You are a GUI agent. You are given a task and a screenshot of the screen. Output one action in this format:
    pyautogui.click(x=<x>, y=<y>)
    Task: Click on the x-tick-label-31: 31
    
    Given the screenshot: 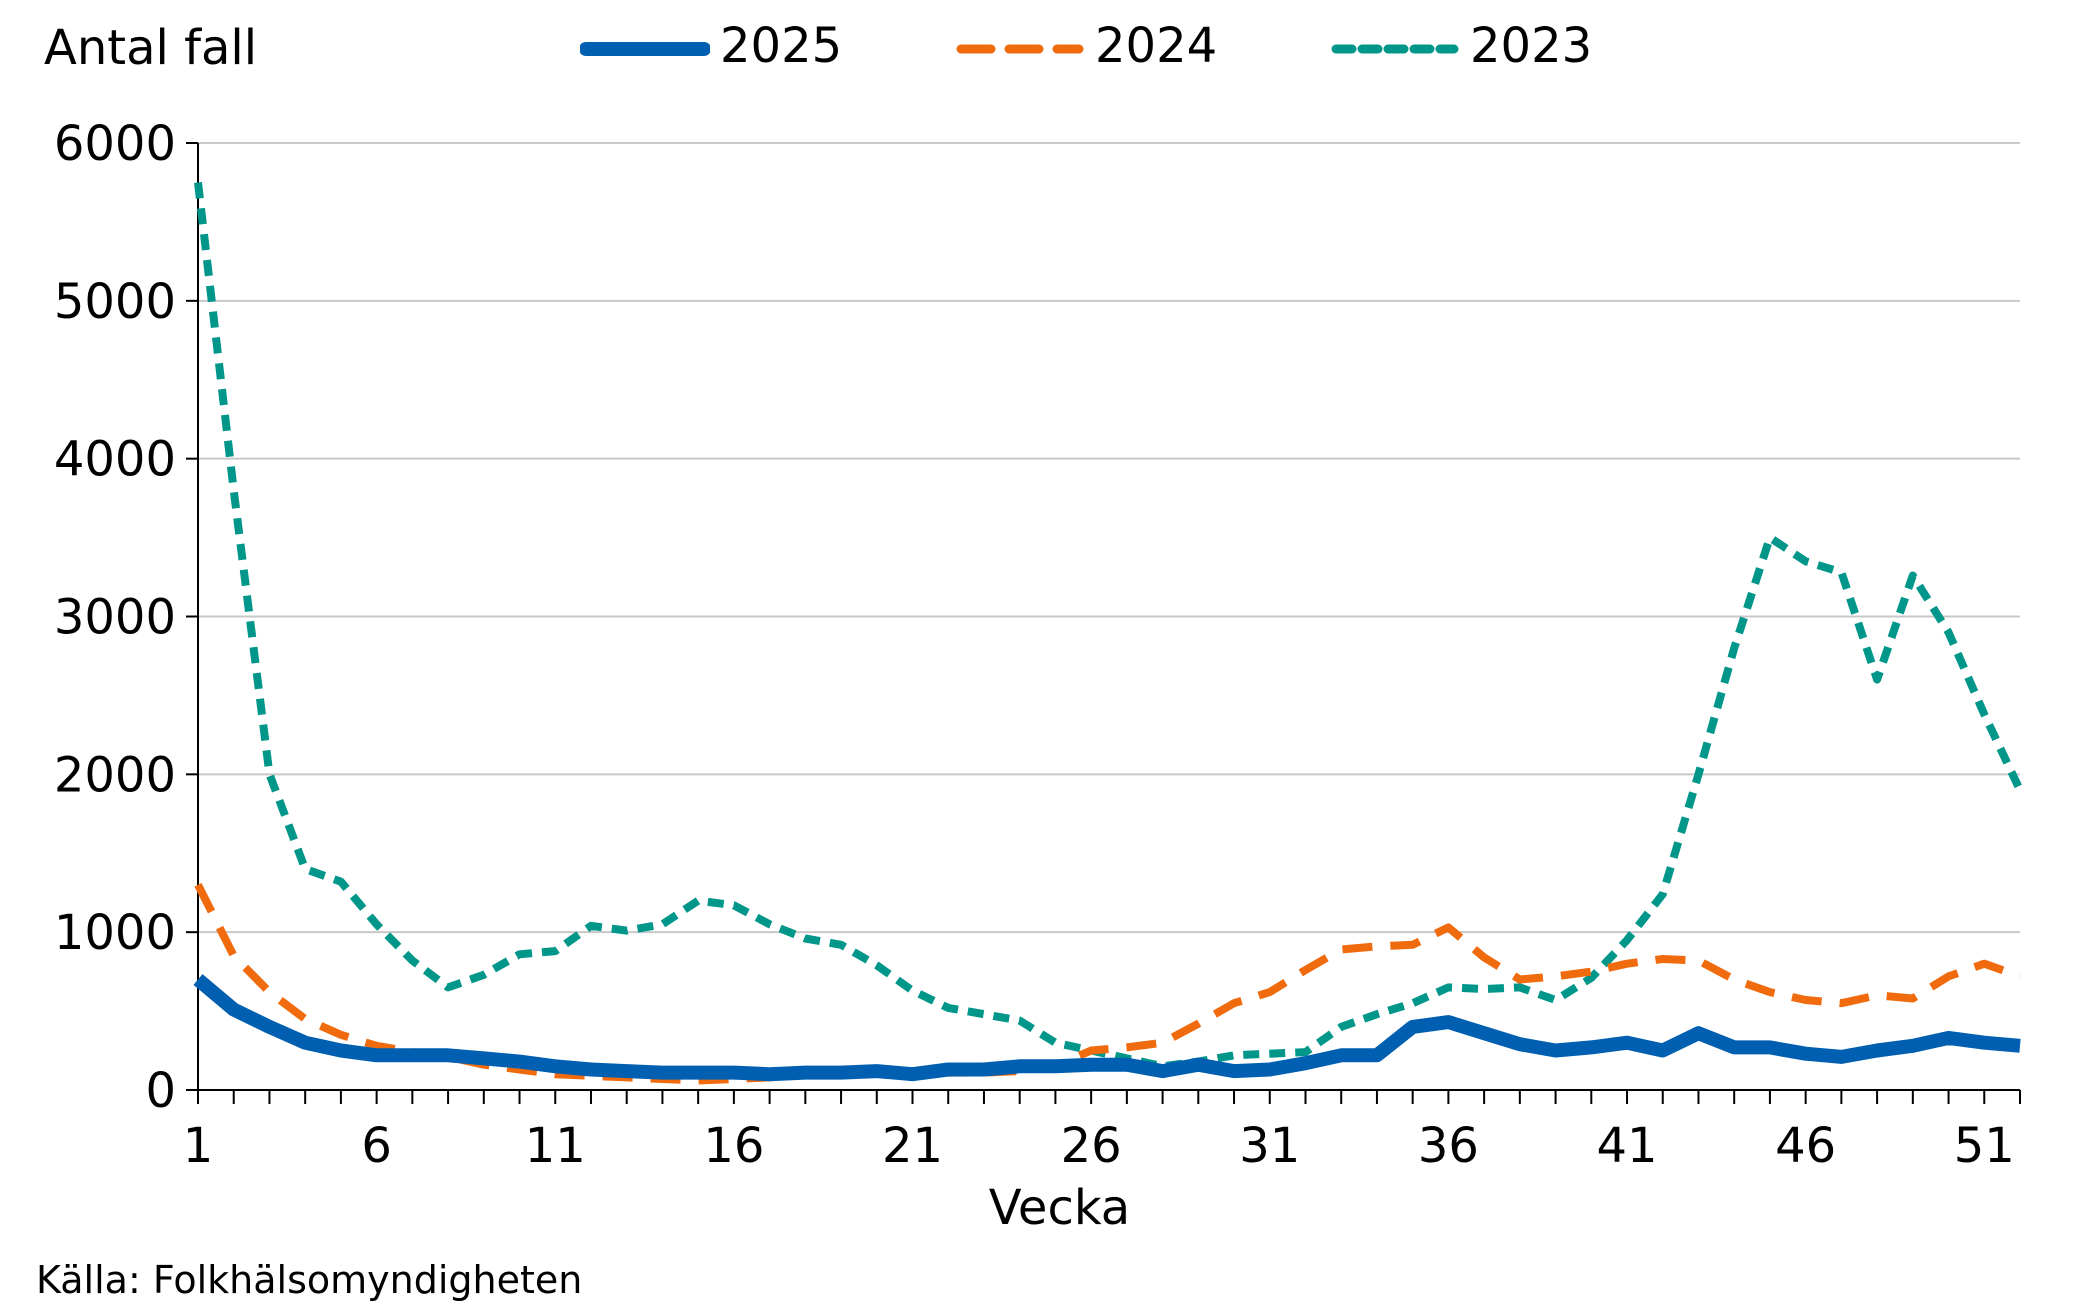 What is the action you would take?
    pyautogui.click(x=1269, y=1146)
    